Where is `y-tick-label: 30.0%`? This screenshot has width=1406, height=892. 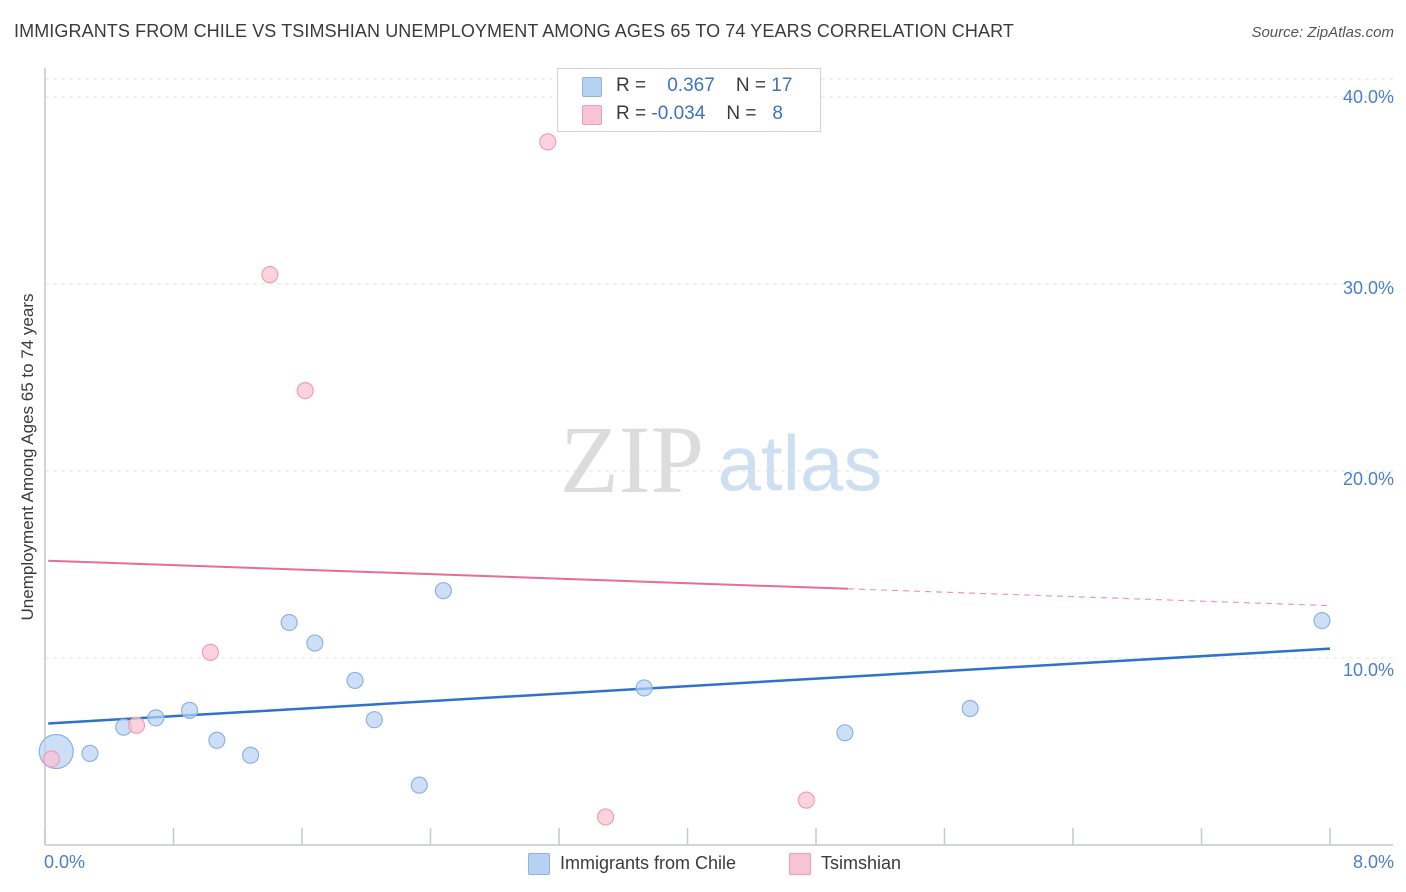
y-tick-label: 30.0% is located at coordinates (1368, 288).